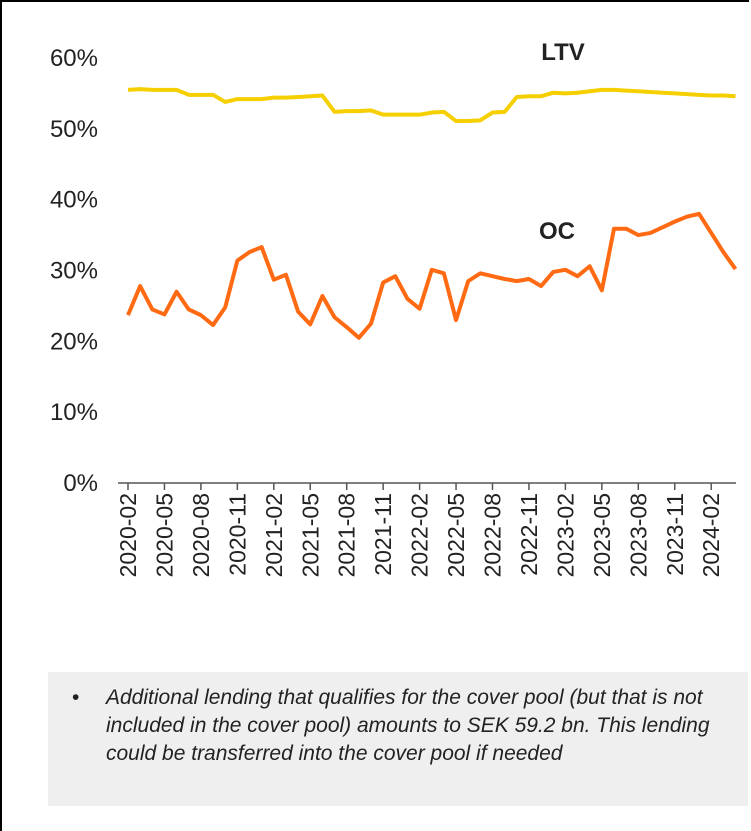  Describe the element at coordinates (274, 535) in the screenshot. I see `x-tick-label: 2021-02` at that location.